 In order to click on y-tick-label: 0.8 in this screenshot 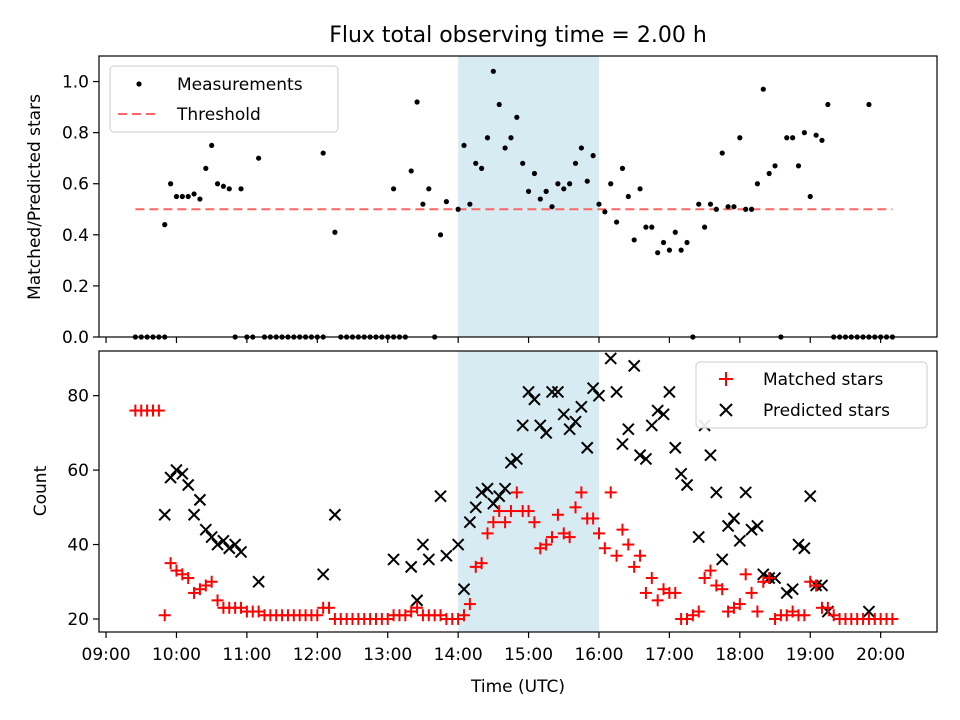, I will do `click(75, 134)`.